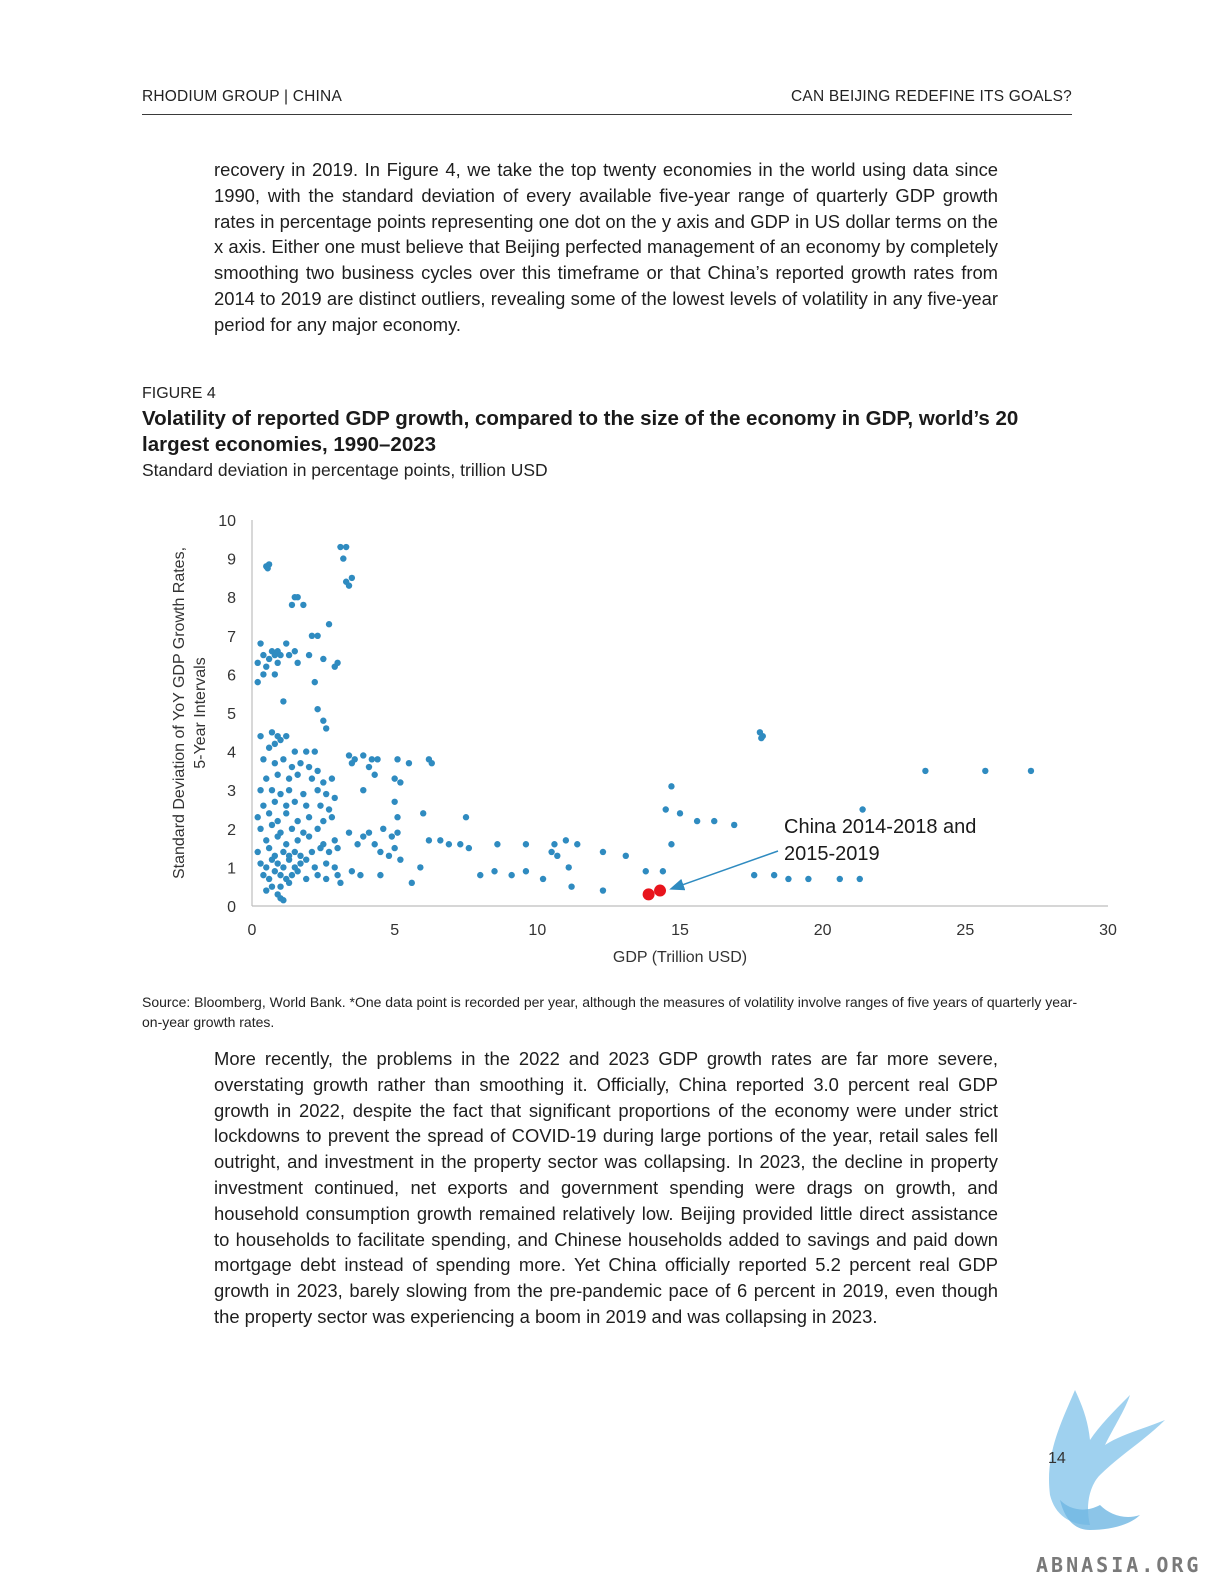 The image size is (1224, 1584). I want to click on y-tick-label: 10, so click(227, 521).